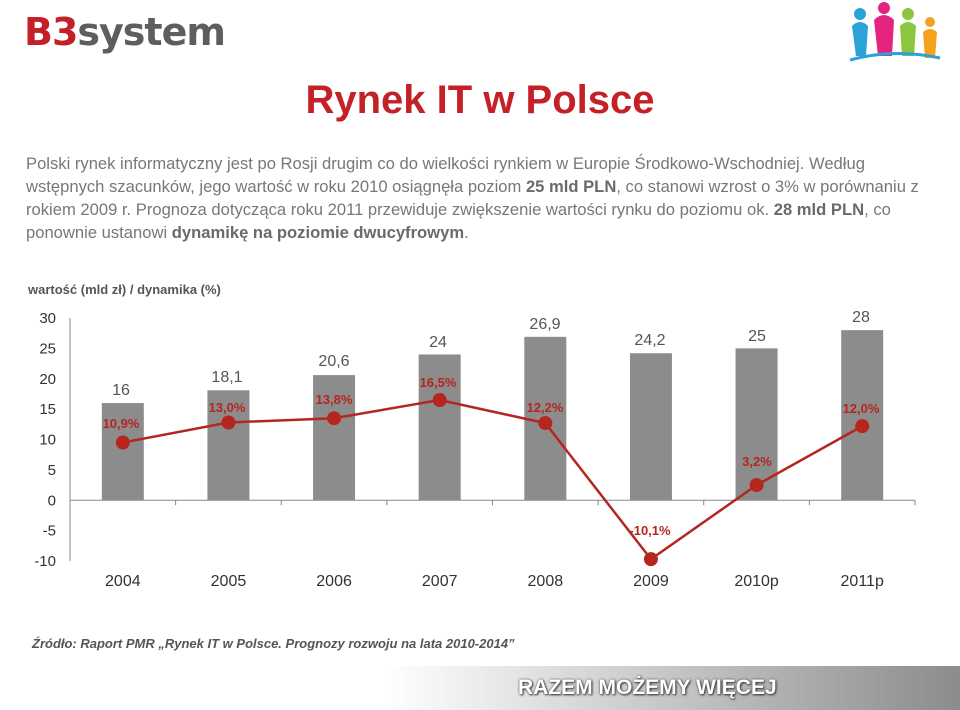  Describe the element at coordinates (544, 324) in the screenshot. I see `bar-value-label: 26,9` at that location.